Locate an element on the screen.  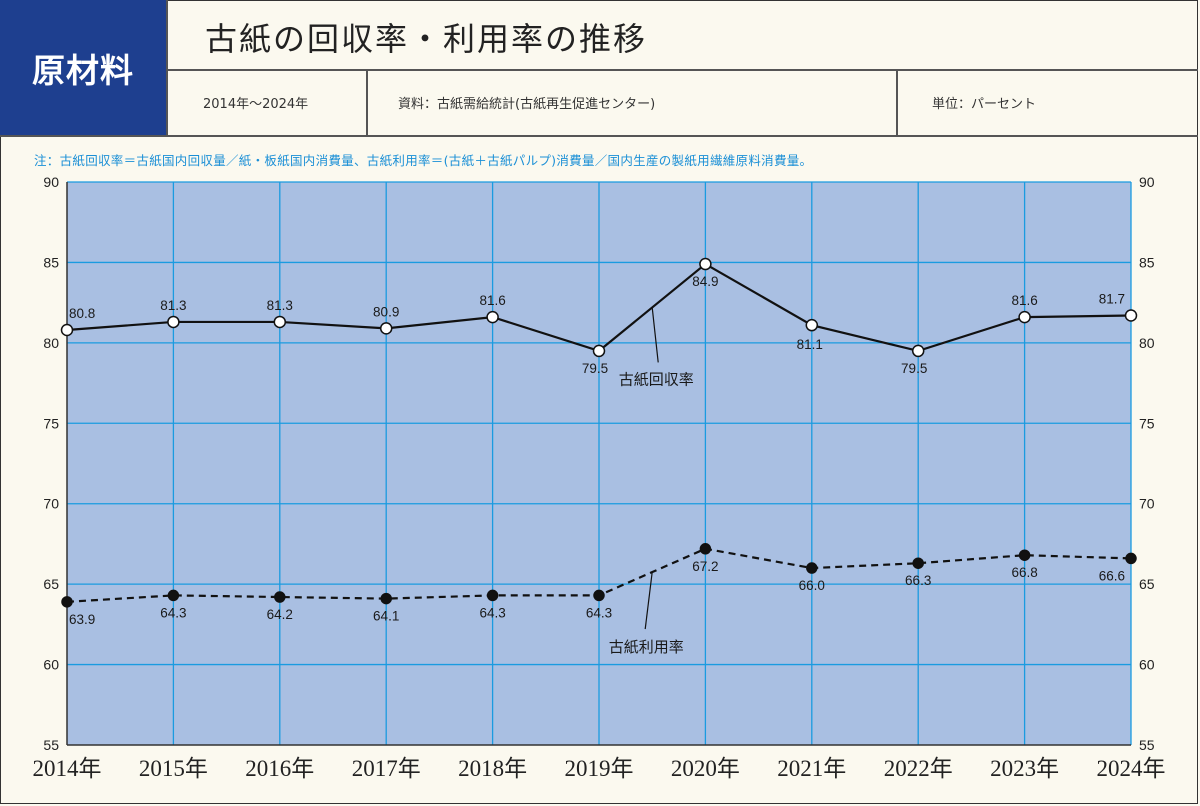
category-divider is located at coordinates (167, 68).